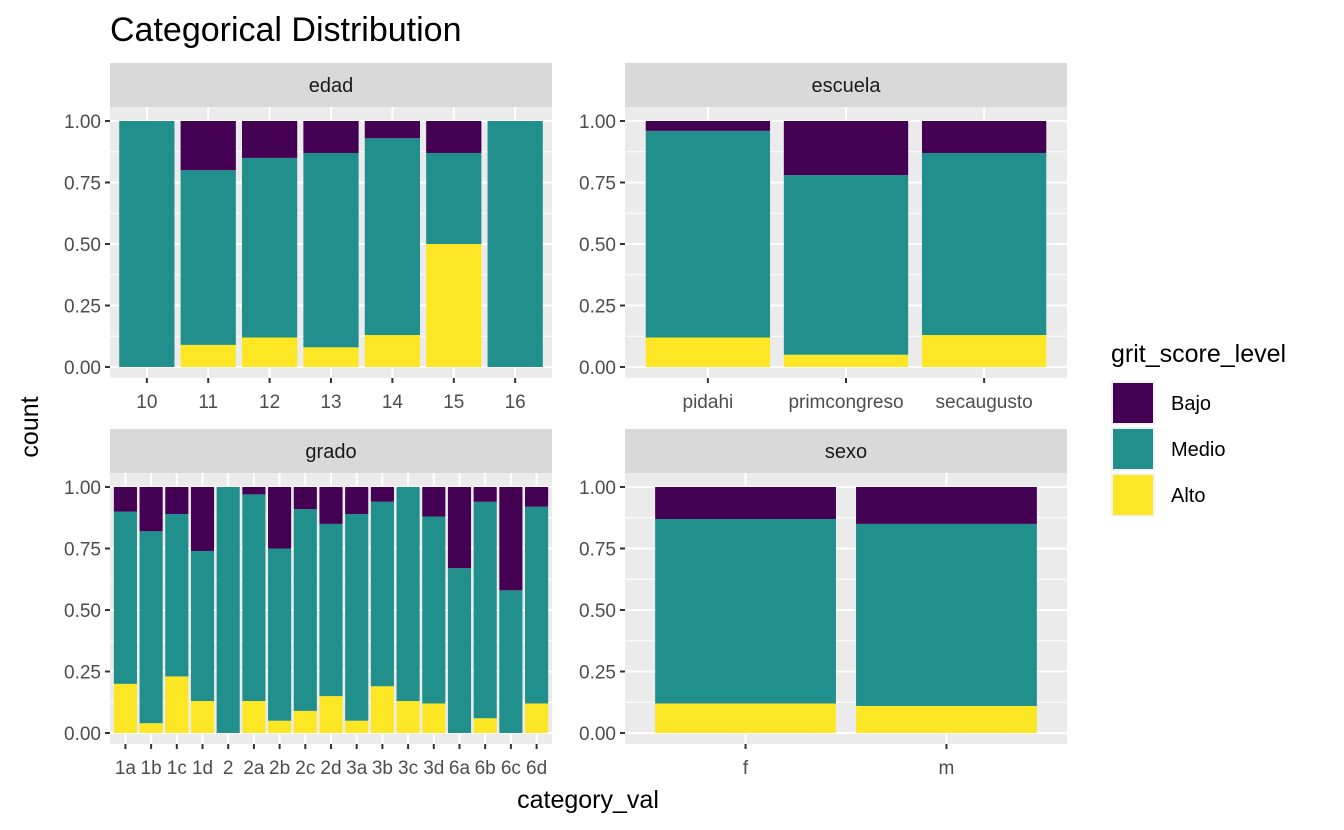 This screenshot has width=1344, height=830. What do you see at coordinates (1198, 354) in the screenshot?
I see `legend-title: grit_score_level` at bounding box center [1198, 354].